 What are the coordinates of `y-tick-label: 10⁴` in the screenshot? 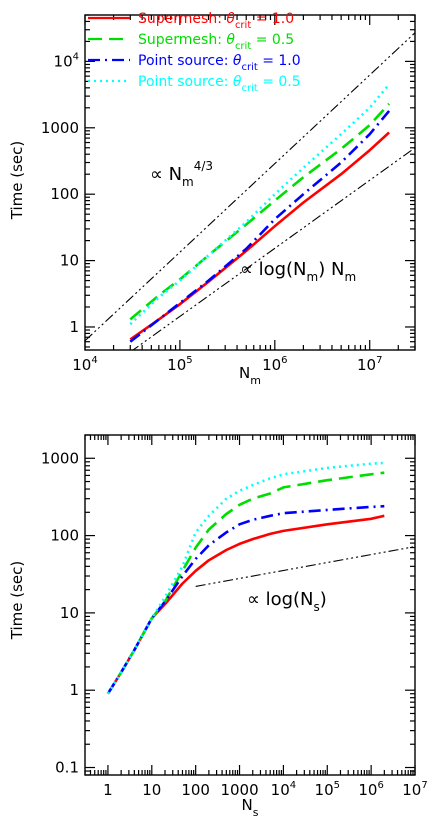 It's located at (66, 60).